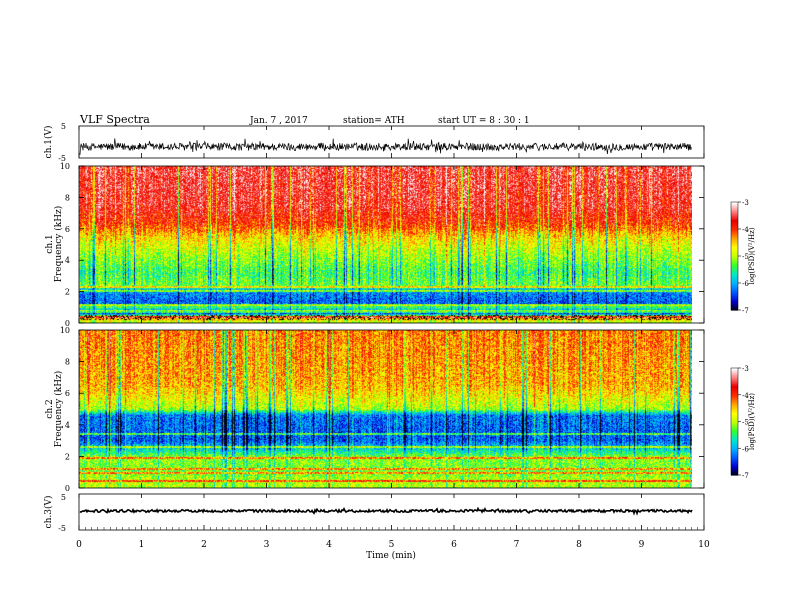 The width and height of the screenshot is (792, 612). Describe the element at coordinates (278, 121) in the screenshot. I see `date-label: Jan. 7 , 2017` at that location.